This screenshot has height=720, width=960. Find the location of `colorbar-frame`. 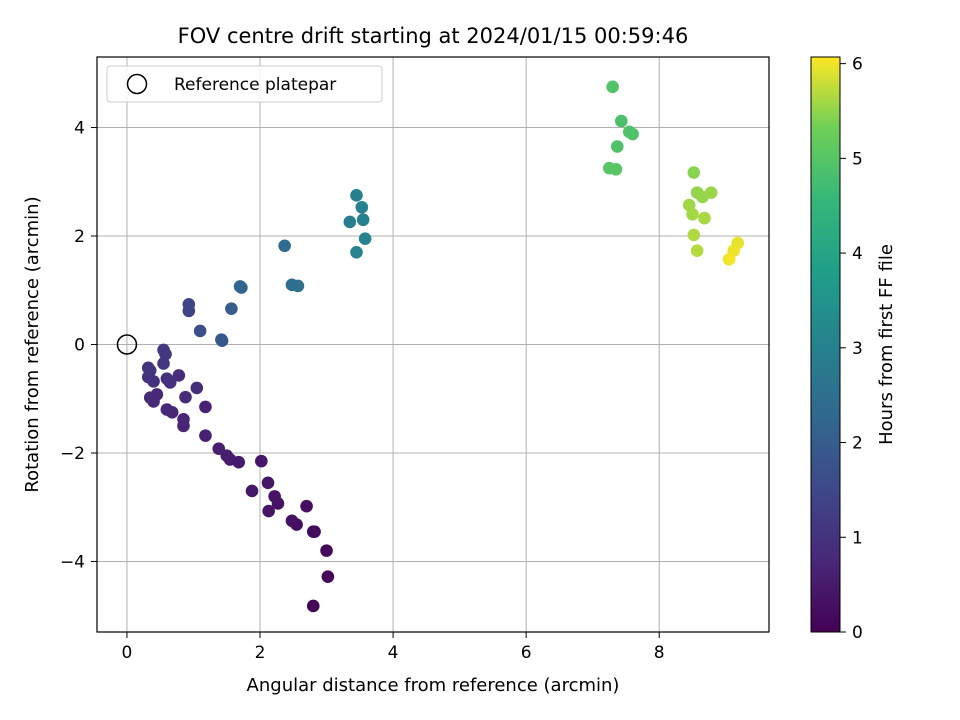

colorbar-frame is located at coordinates (825, 344).